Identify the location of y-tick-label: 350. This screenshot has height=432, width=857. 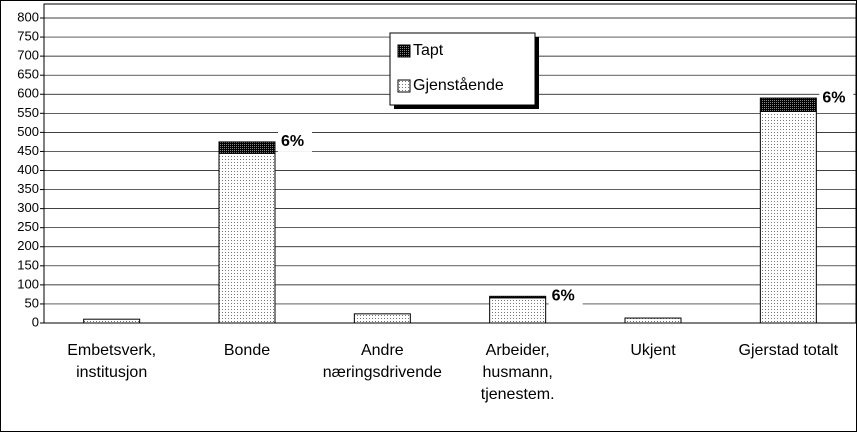
(28, 188).